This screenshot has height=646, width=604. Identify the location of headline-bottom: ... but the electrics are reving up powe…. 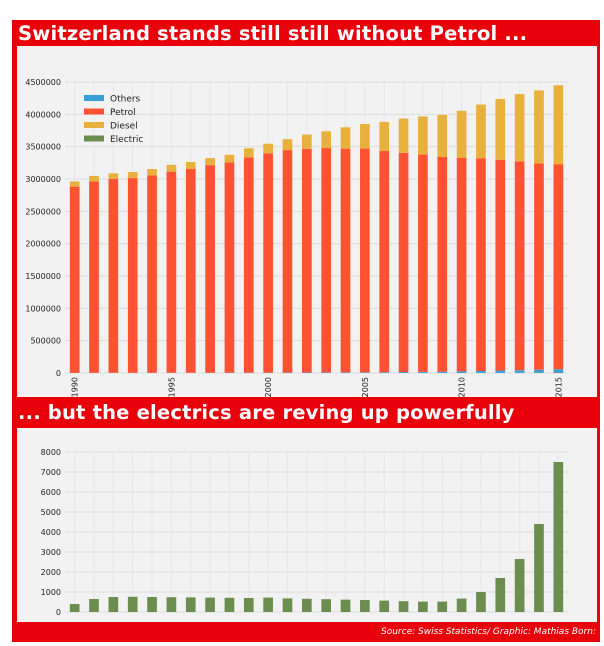
(266, 412).